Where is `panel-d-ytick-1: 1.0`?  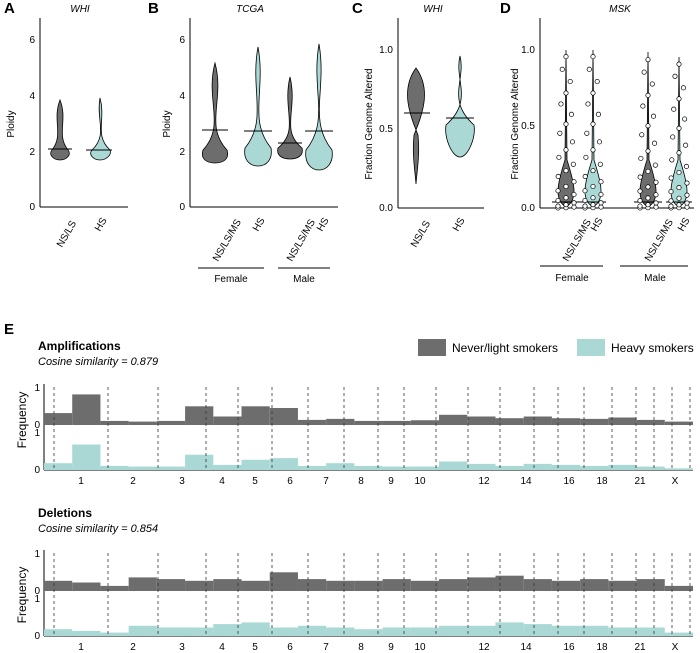
panel-d-ytick-1: 1.0 is located at coordinates (528, 50).